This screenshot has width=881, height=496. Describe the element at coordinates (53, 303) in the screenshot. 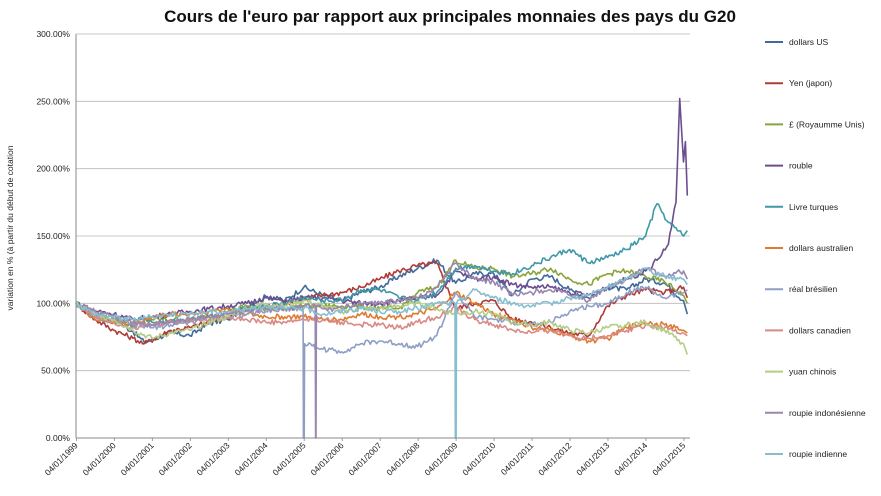

I see `y-tick-label: 100.00%` at that location.